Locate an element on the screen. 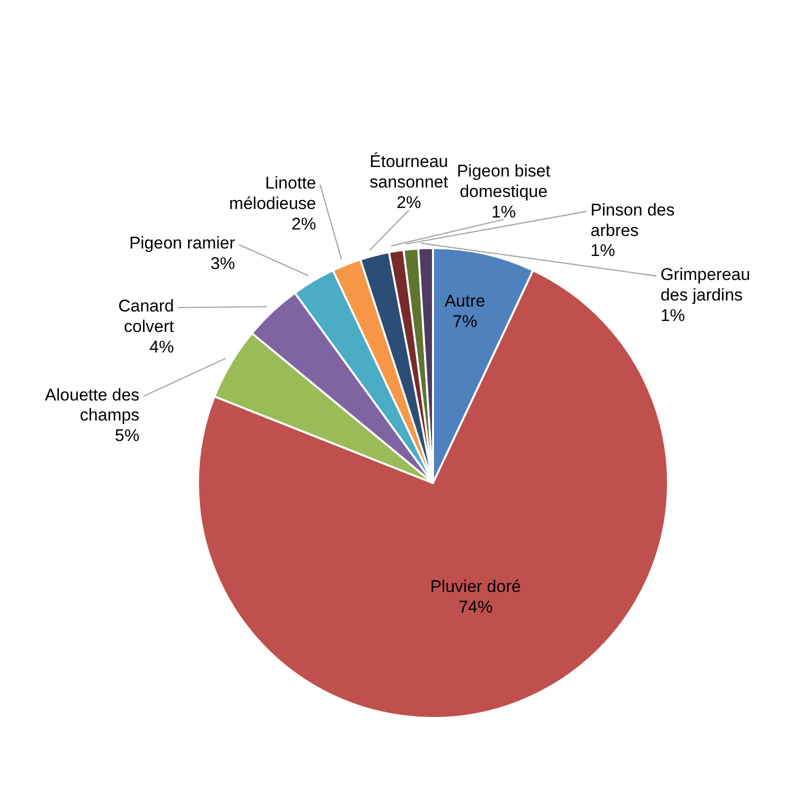  slice-label: Étourneau sansonnet is located at coordinates (409, 172).